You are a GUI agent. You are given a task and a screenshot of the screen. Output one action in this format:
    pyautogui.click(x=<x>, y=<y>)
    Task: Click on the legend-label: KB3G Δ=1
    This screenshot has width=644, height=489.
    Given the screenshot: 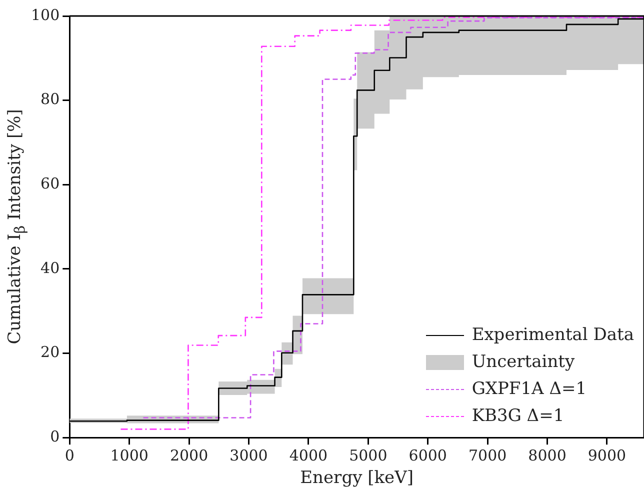 What is the action you would take?
    pyautogui.click(x=518, y=416)
    